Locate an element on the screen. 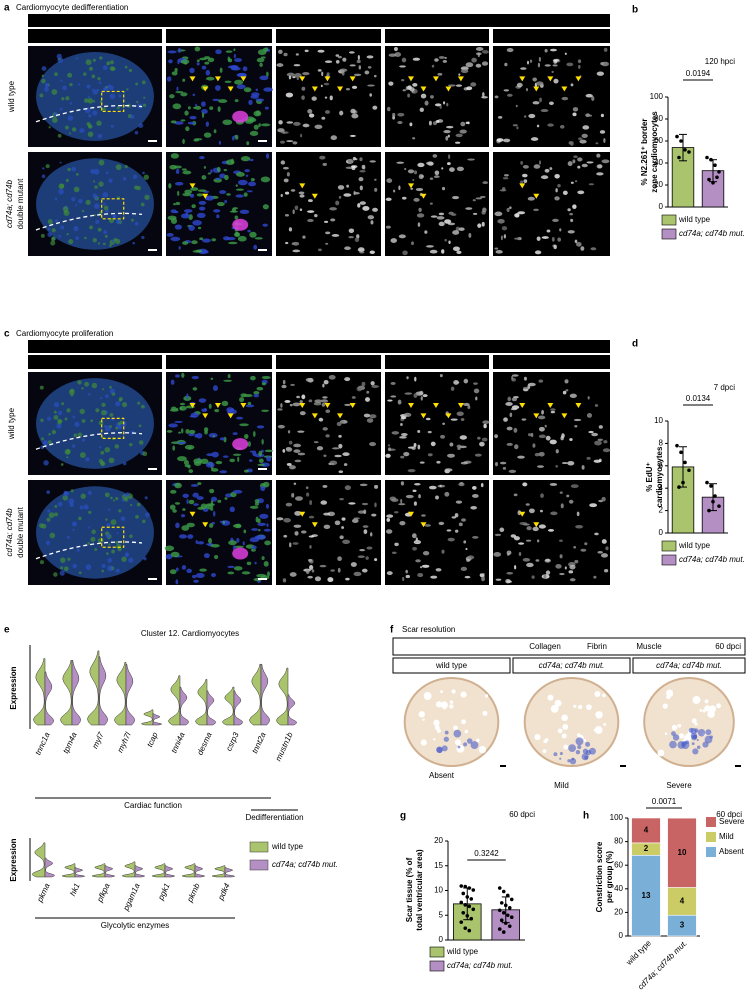 This screenshot has width=748, height=1000. gene-label: tcap is located at coordinates (152, 739).